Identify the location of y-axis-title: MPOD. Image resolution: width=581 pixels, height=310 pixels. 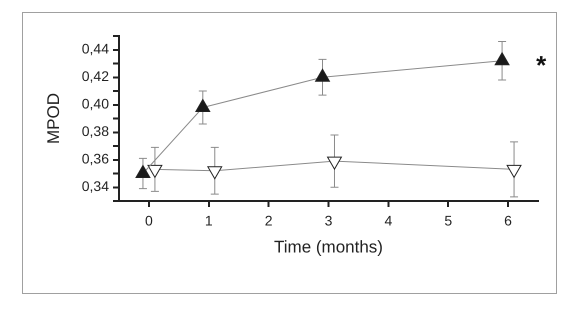
(53, 118).